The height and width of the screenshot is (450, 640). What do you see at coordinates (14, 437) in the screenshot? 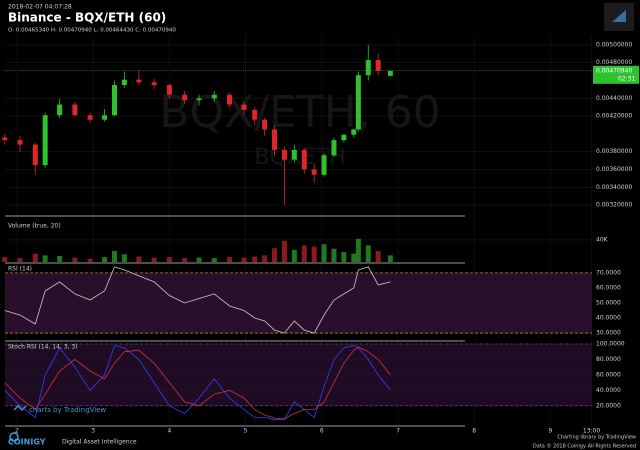
I see `brand-icon` at bounding box center [14, 437].